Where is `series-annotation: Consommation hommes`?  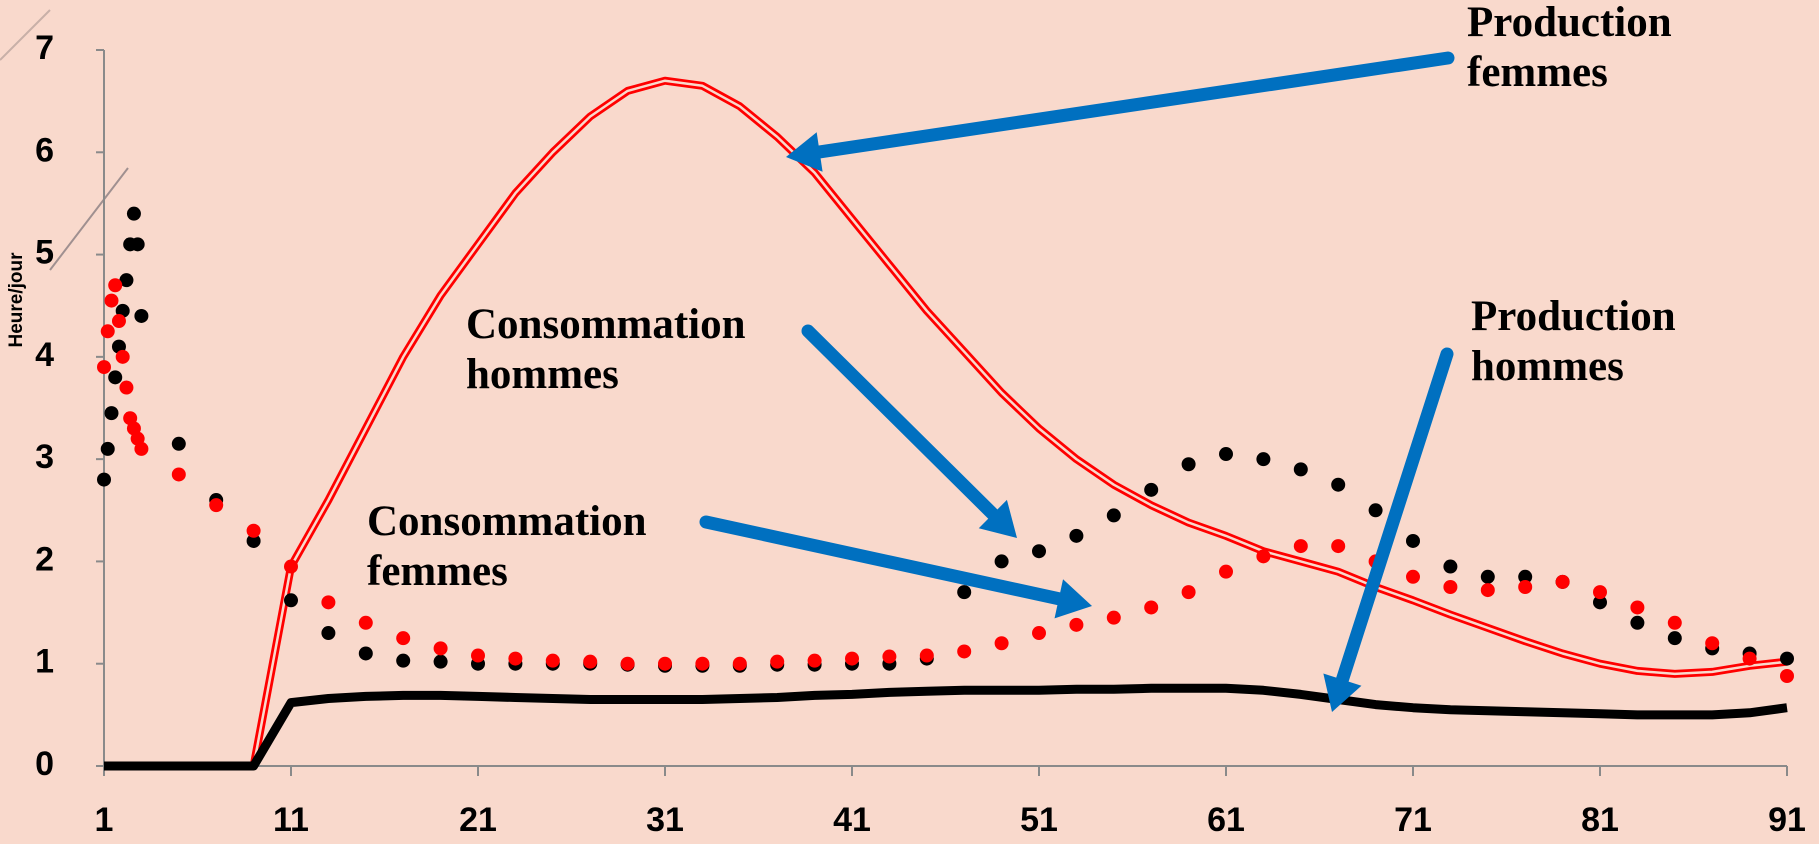
series-annotation: Consommation hommes is located at coordinates (606, 350).